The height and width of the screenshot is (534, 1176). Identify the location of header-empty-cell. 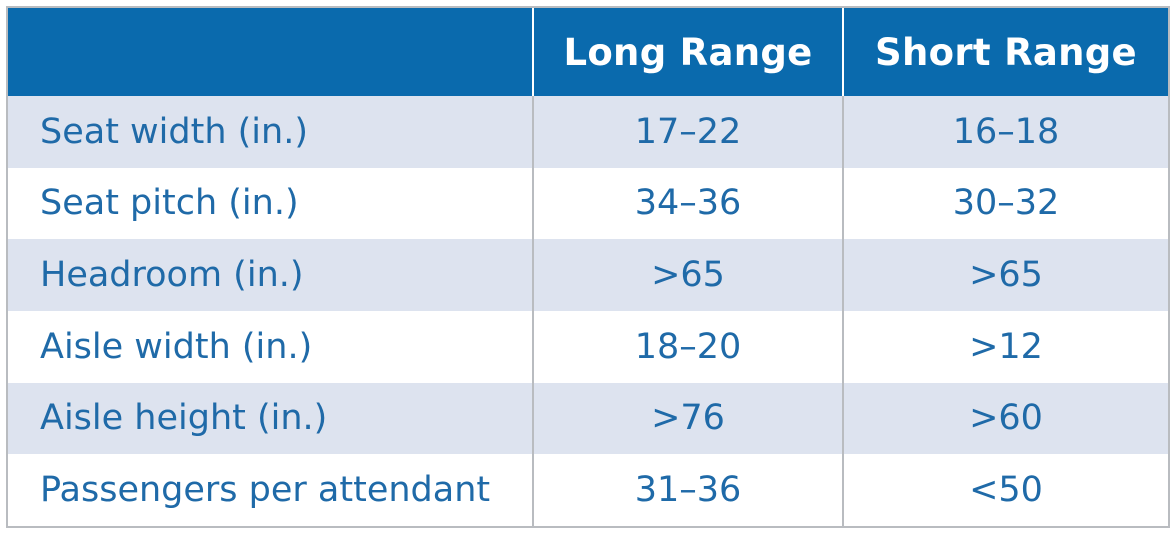
(270, 52).